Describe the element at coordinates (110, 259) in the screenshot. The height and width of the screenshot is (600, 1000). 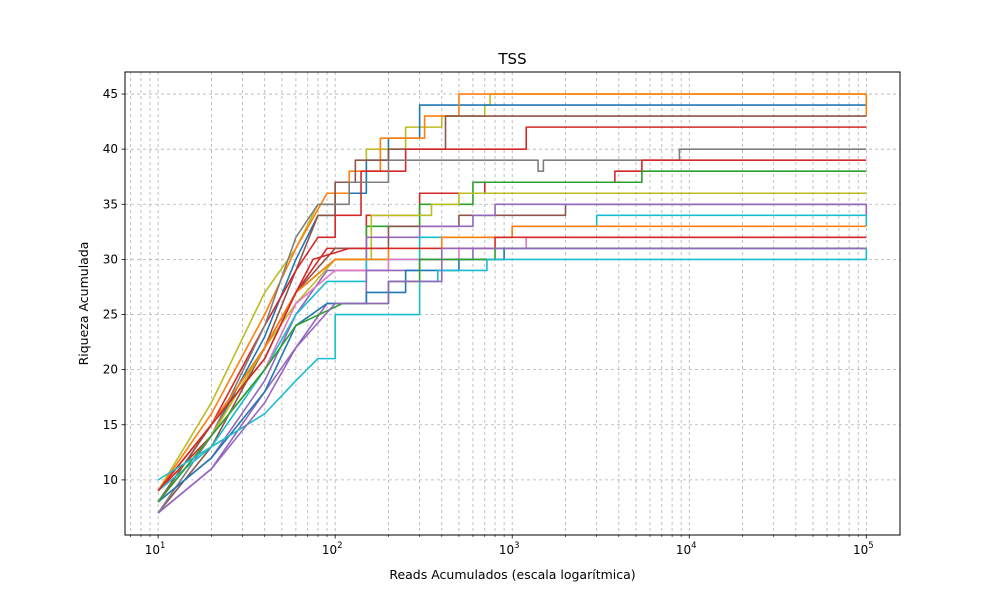
I see `y-tick-label: 30` at that location.